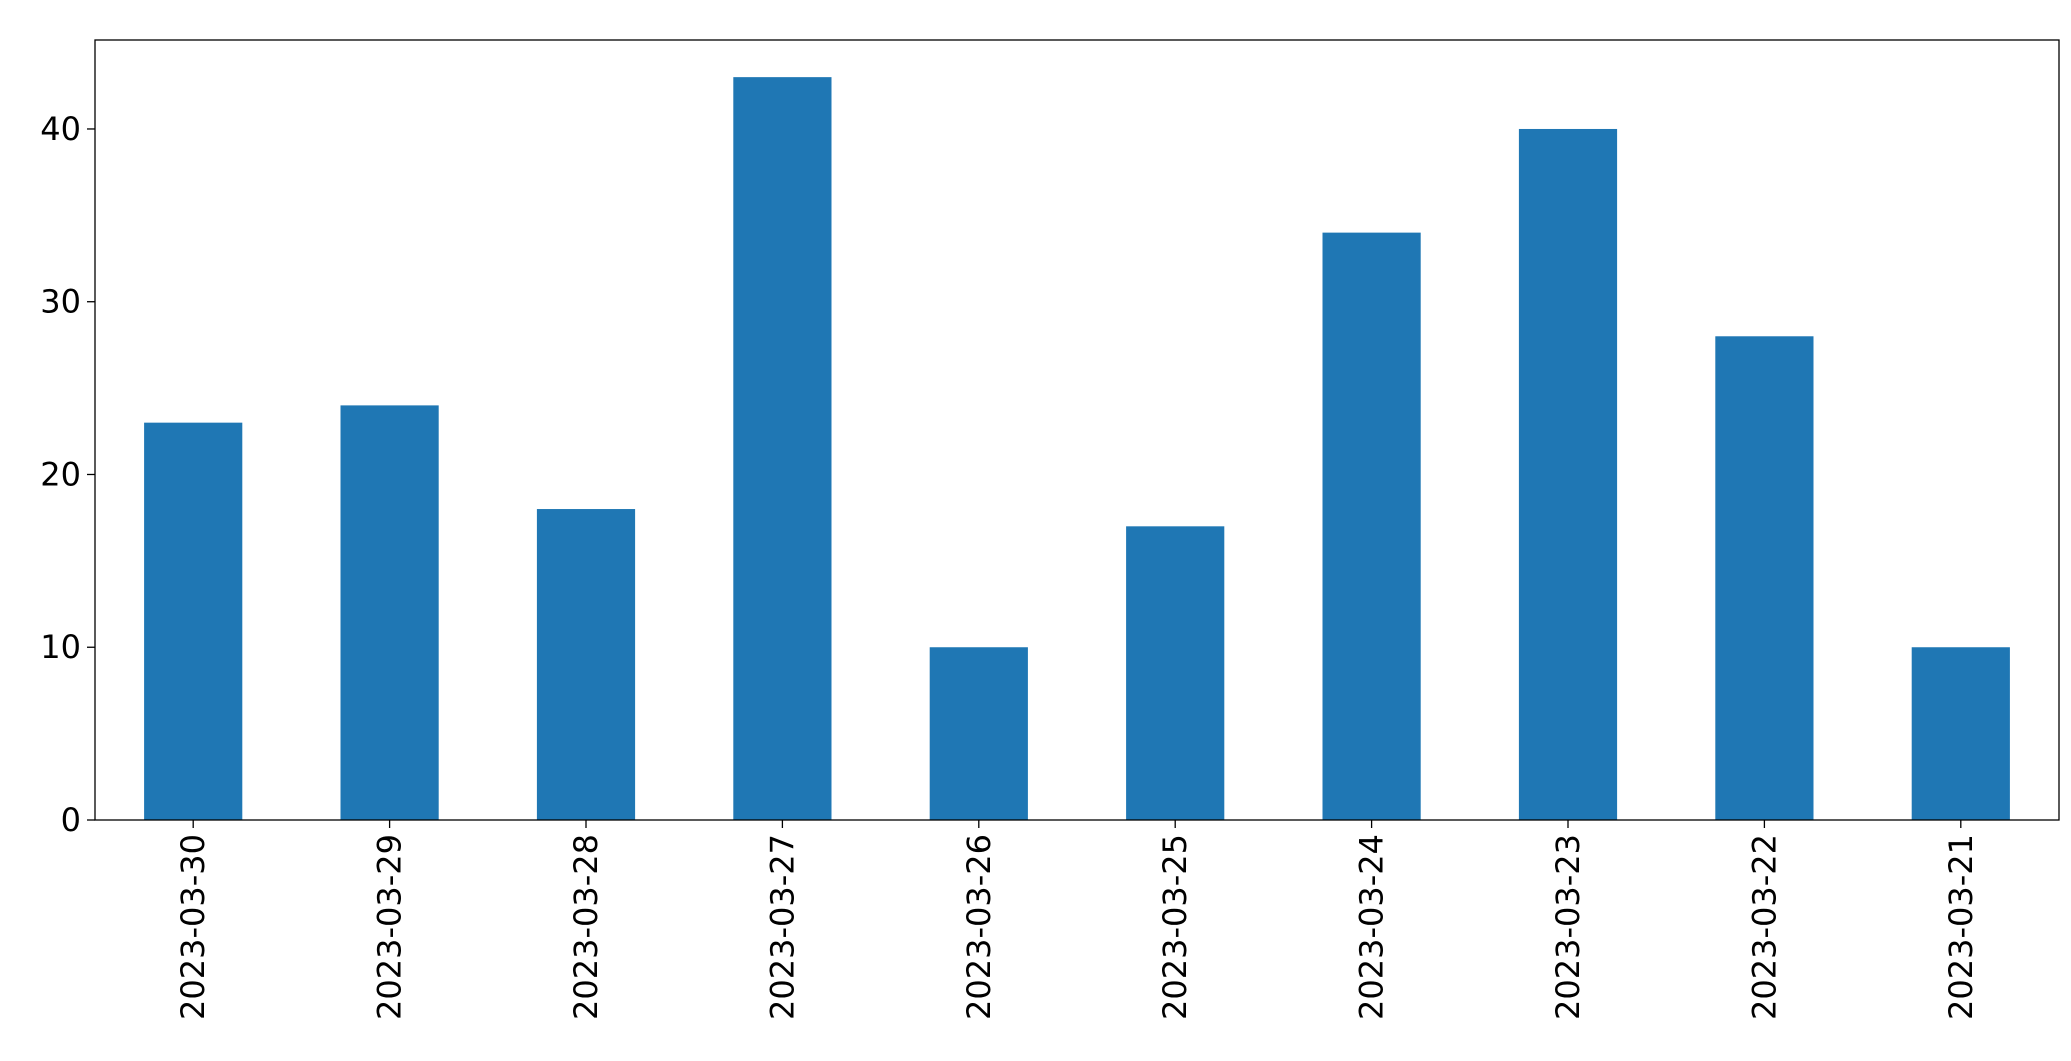  What do you see at coordinates (390, 927) in the screenshot?
I see `x-tick-label: 2023-03-29` at bounding box center [390, 927].